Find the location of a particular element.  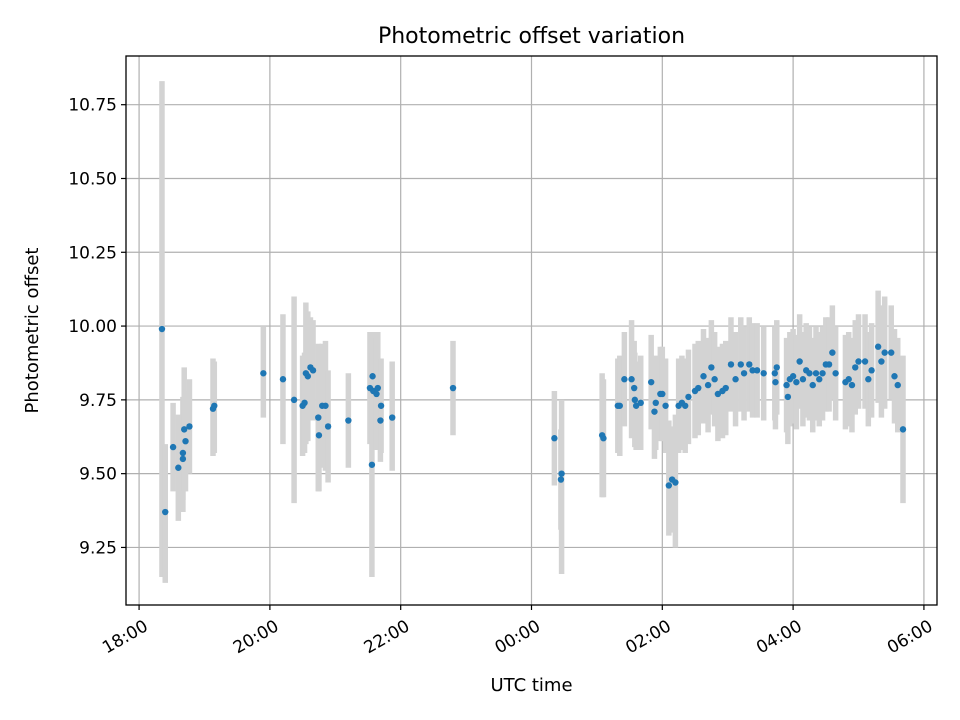

y-tick-label: 10.50 is located at coordinates (92, 179).